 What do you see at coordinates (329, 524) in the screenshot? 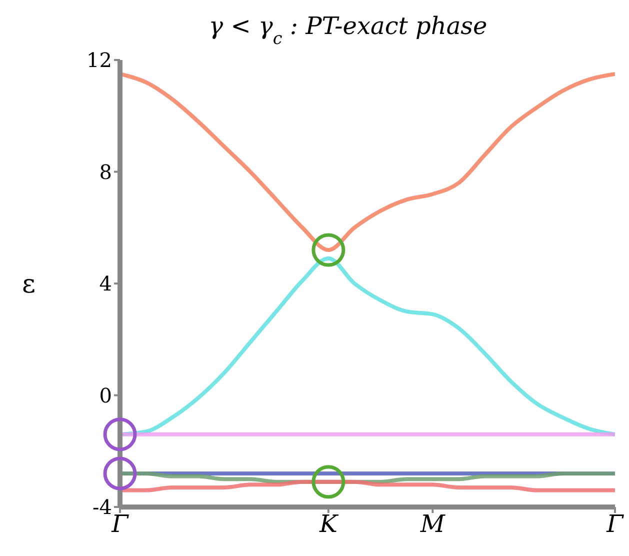
I see `x-tick-label: K` at bounding box center [329, 524].